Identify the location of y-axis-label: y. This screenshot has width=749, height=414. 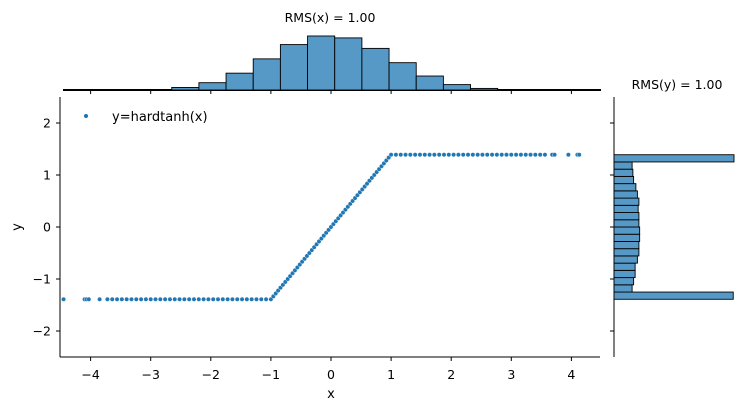
(17, 227).